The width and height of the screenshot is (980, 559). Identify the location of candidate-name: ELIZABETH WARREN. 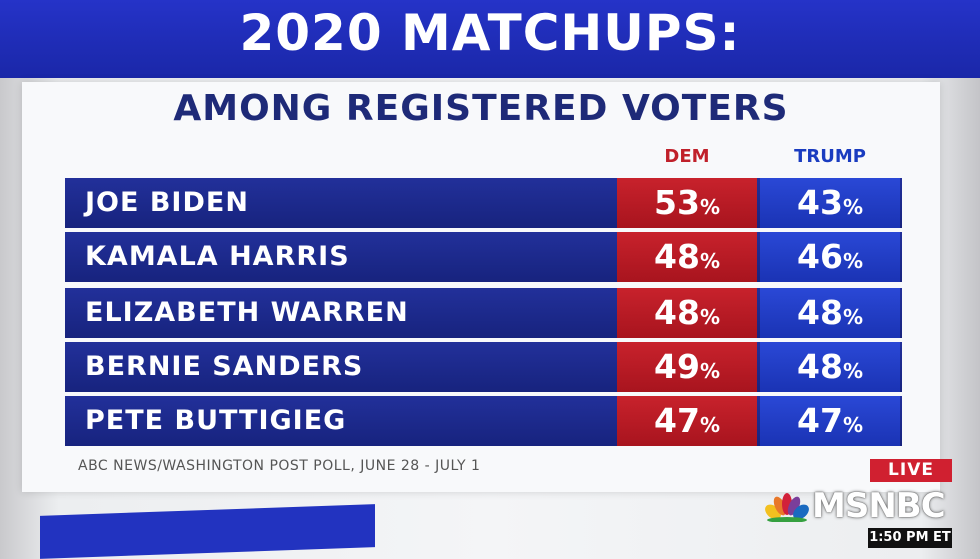
(247, 312).